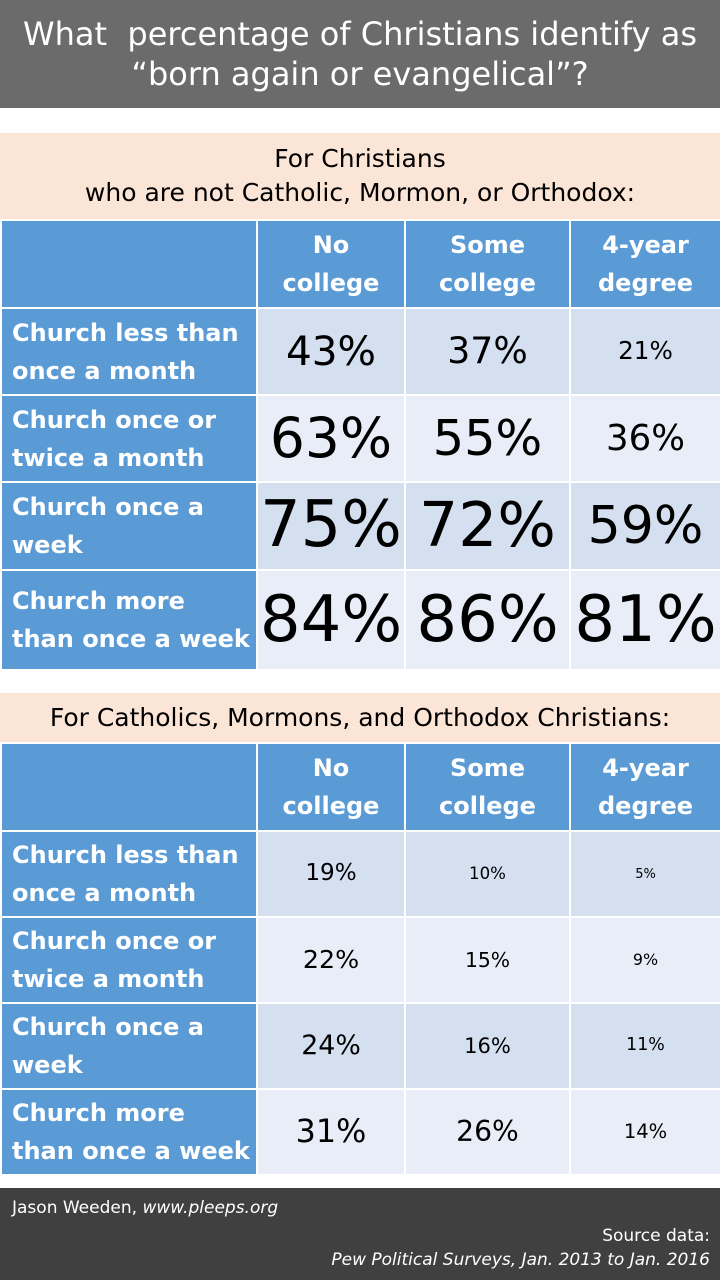  I want to click on value-cell: 36%, so click(644, 438).